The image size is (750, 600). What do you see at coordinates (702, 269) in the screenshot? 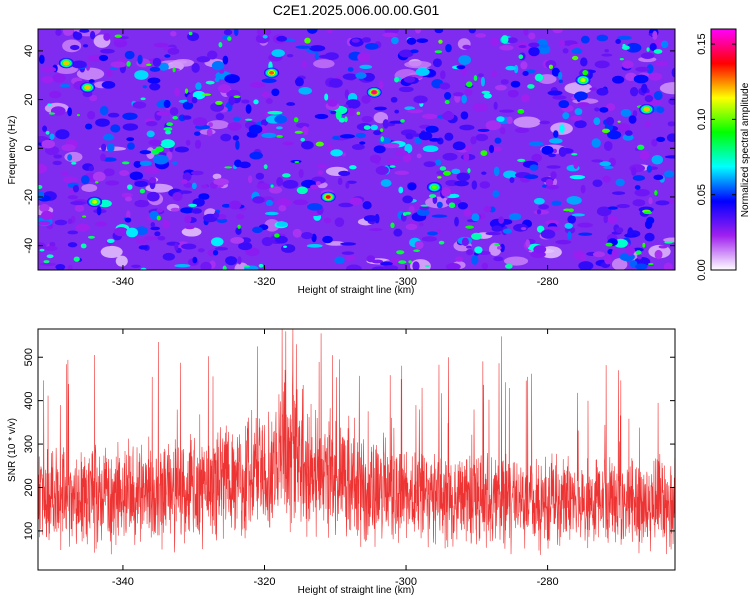
I see `colorbar-tick-label: 0.00` at bounding box center [702, 269].